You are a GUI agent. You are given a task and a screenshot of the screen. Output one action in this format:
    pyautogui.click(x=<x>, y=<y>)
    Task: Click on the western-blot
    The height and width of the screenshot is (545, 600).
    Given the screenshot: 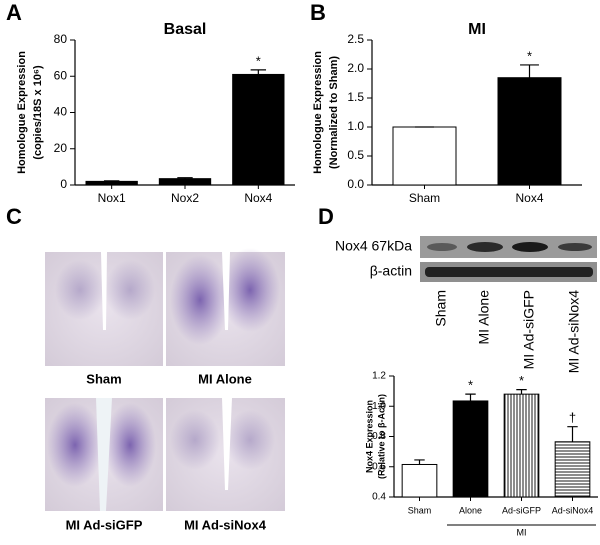 What is the action you would take?
    pyautogui.click(x=508, y=259)
    